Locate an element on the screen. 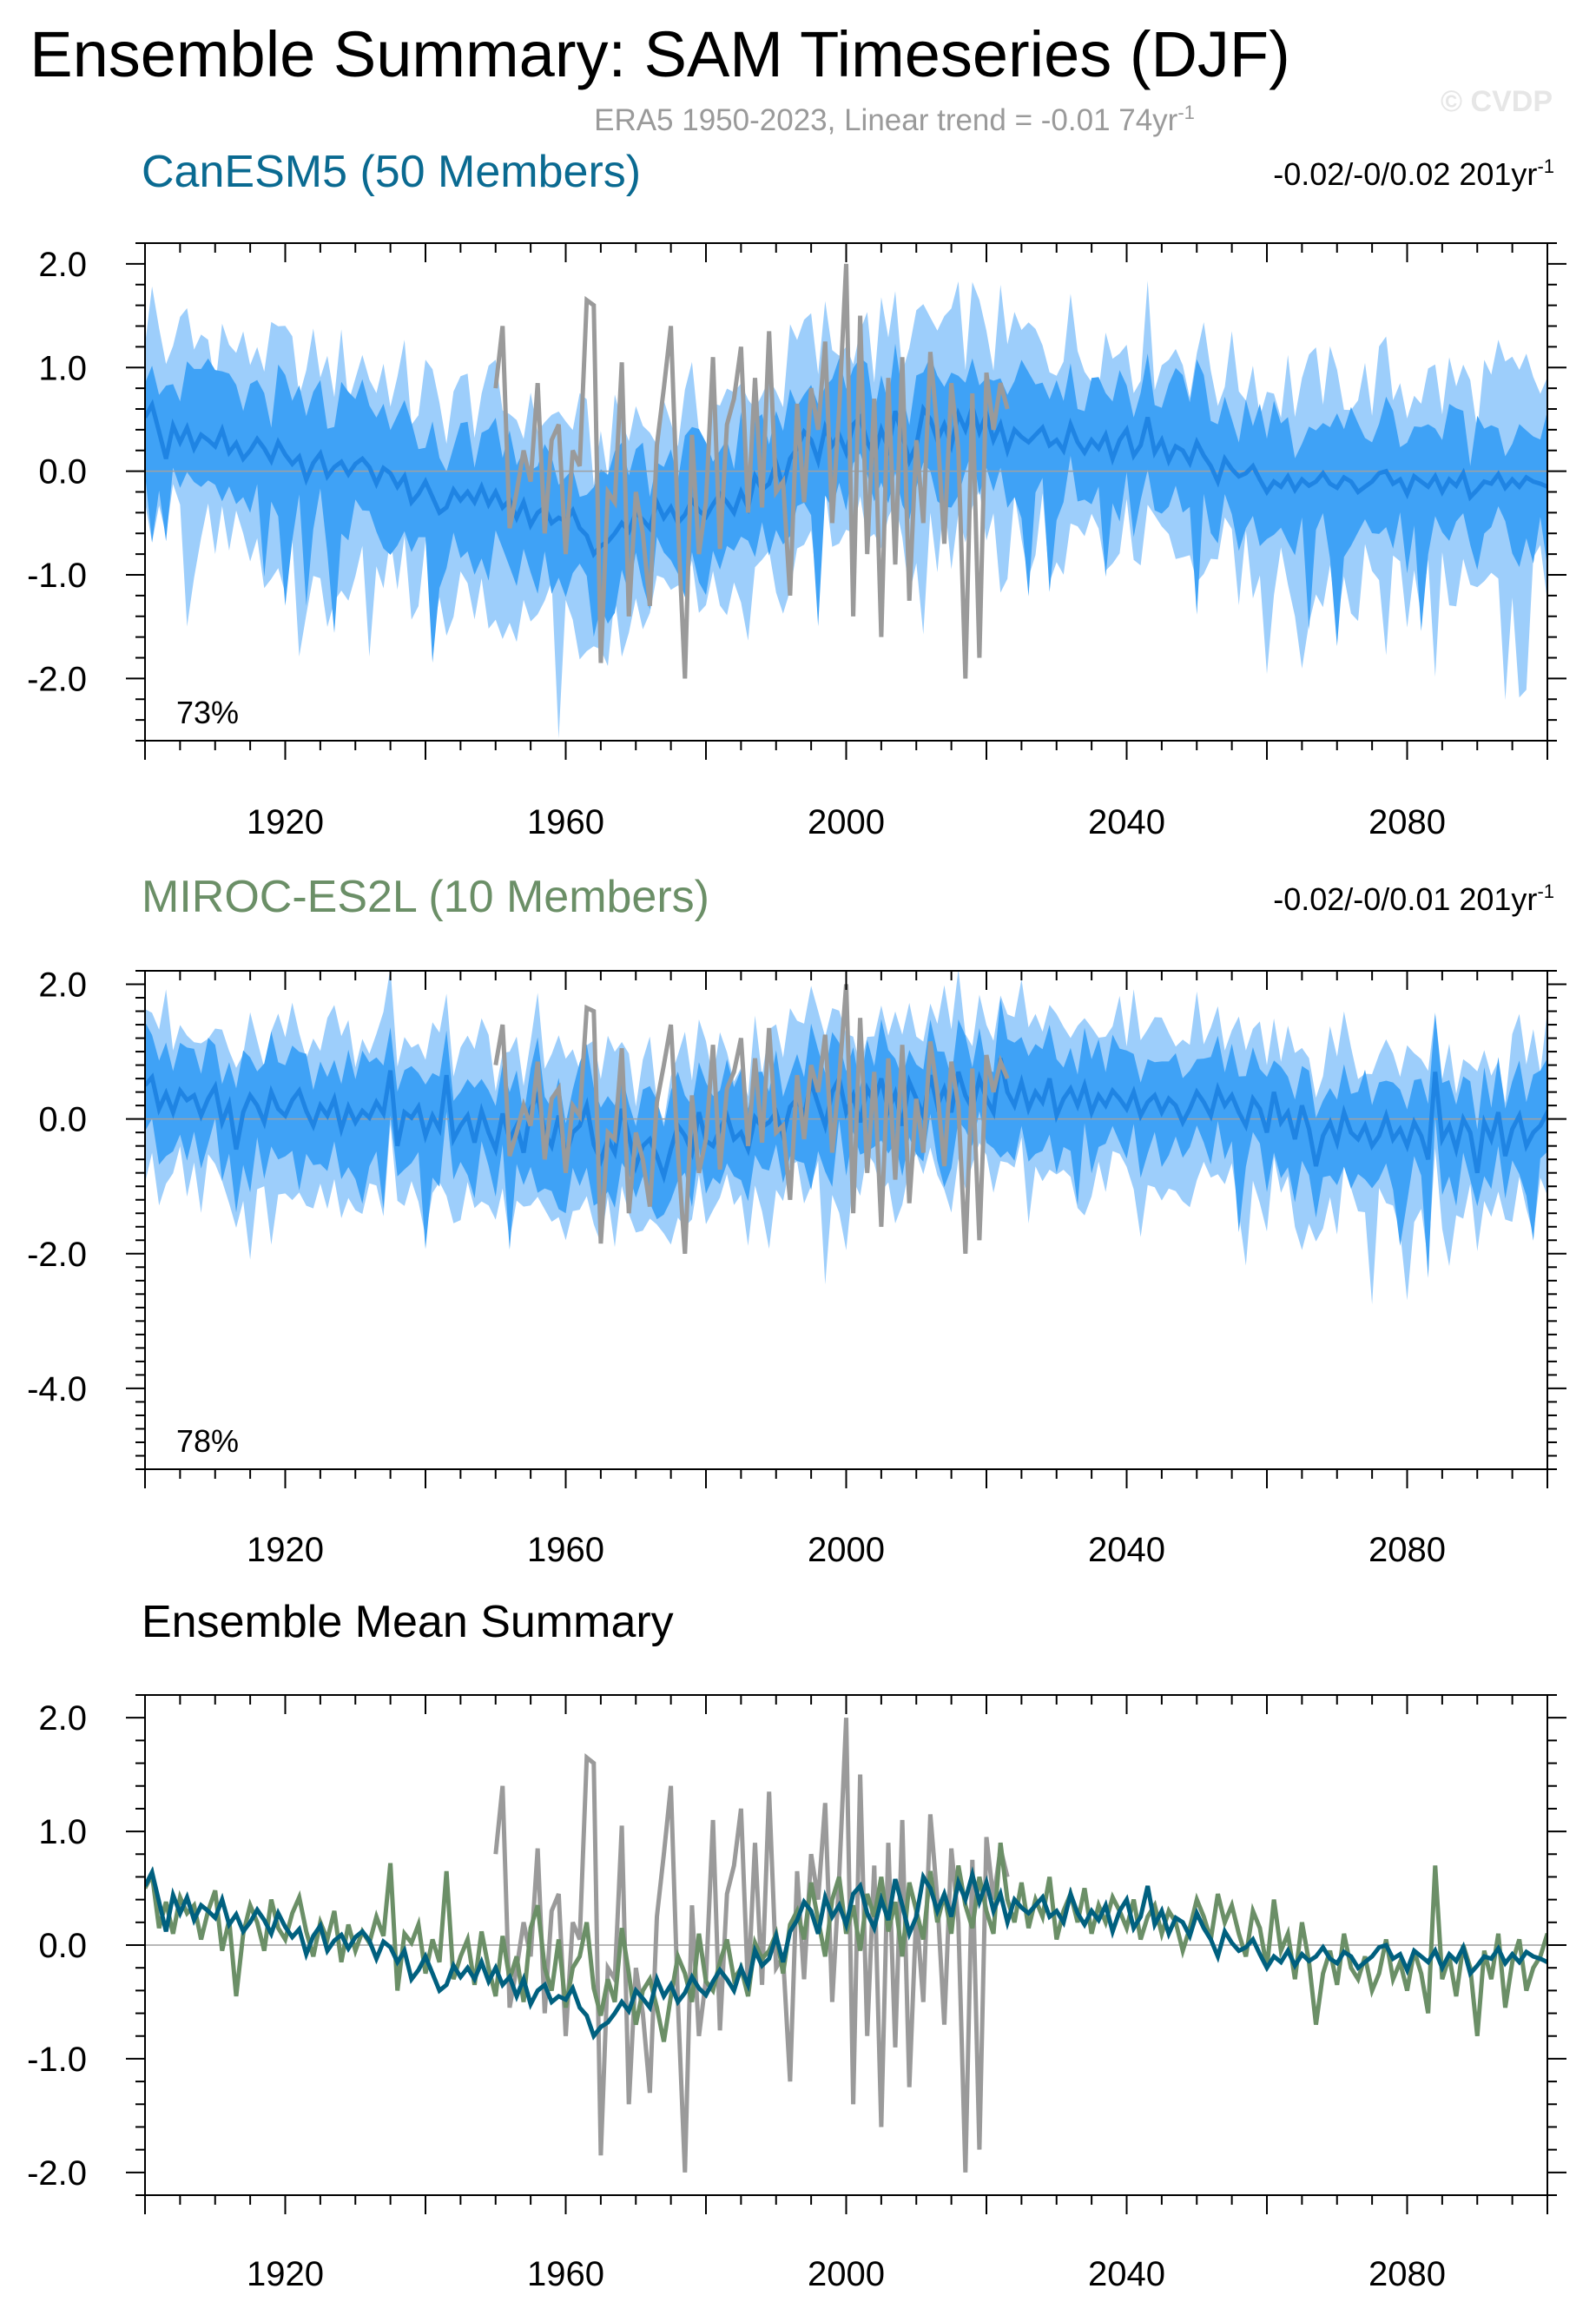 This screenshot has width=1596, height=2315. percent-annotation: 78% is located at coordinates (207, 1441).